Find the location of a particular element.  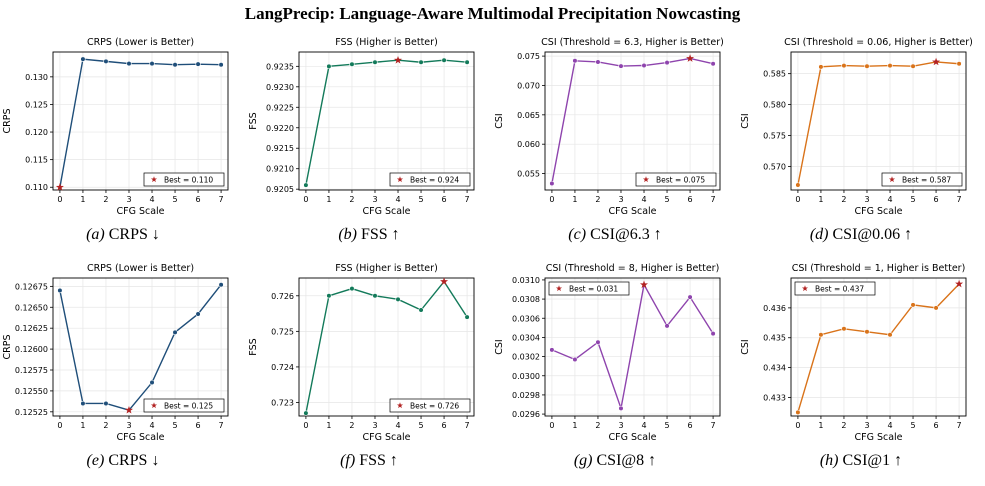

y-tick-label: 0.726 is located at coordinates (282, 296).